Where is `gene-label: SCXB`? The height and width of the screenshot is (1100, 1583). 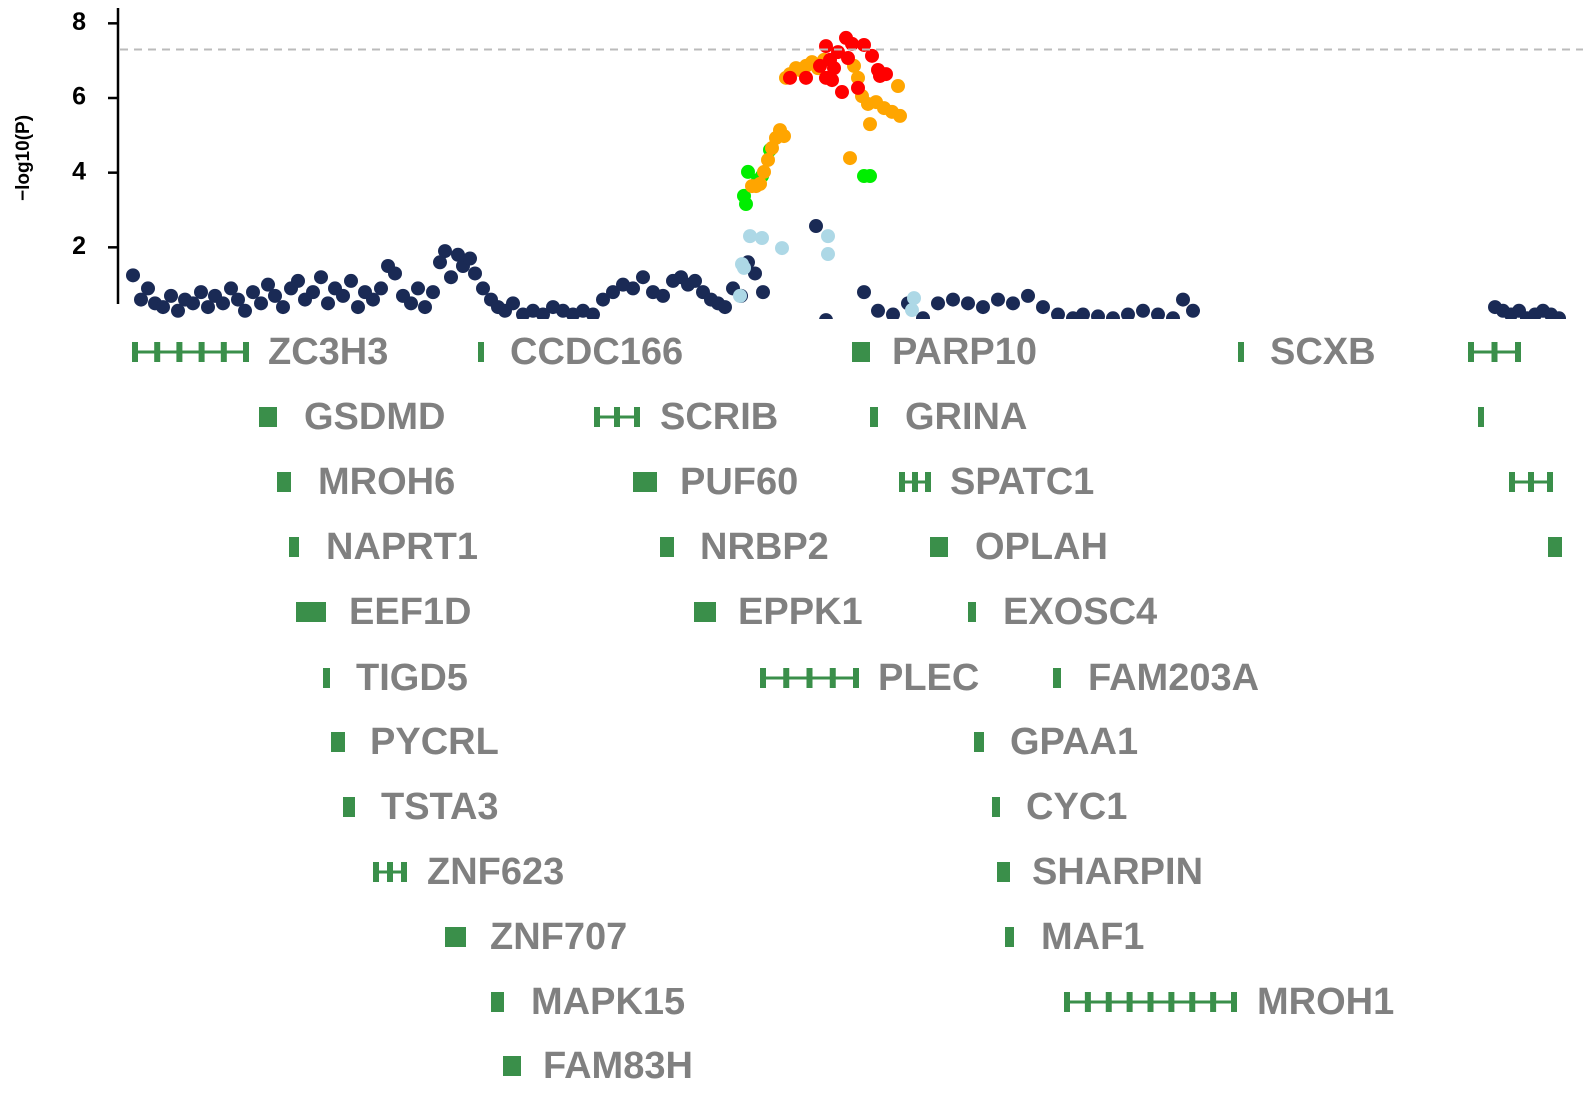 gene-label: SCXB is located at coordinates (1323, 352).